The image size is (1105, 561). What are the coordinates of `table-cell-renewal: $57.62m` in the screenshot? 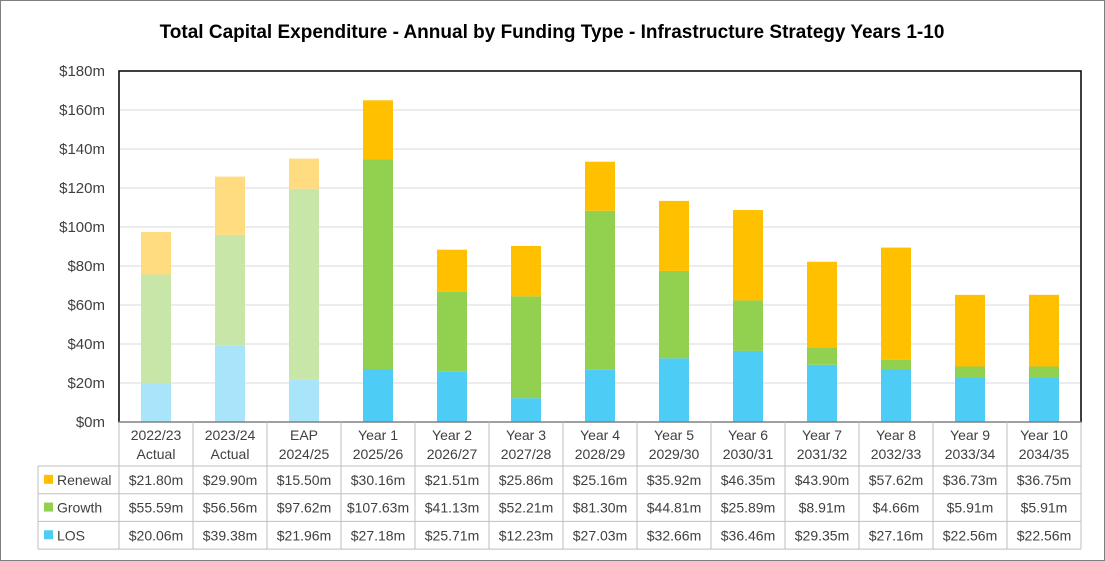 It's located at (896, 480).